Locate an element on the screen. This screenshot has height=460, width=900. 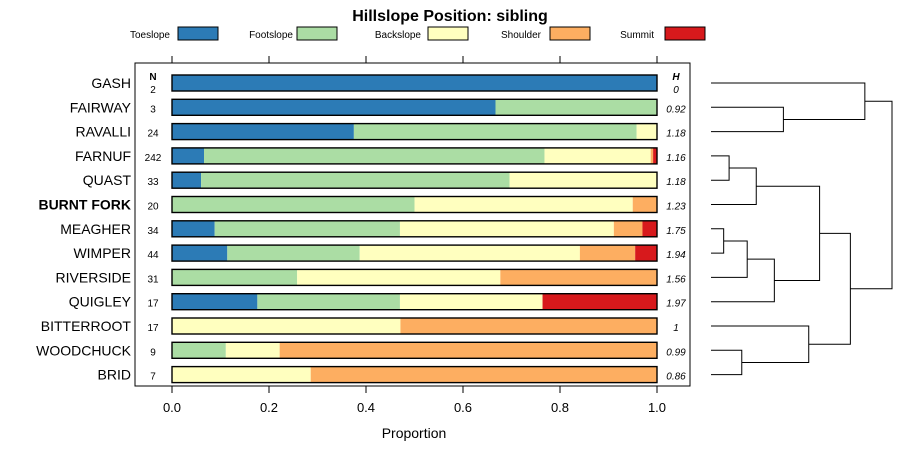
x-tick-label-0-4: 0.4 is located at coordinates (366, 407).